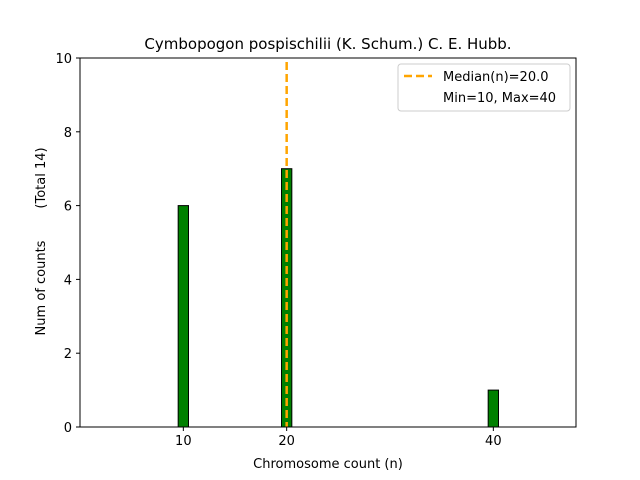 The height and width of the screenshot is (480, 640). Describe the element at coordinates (68, 354) in the screenshot. I see `y-tick-label-2: 2` at that location.